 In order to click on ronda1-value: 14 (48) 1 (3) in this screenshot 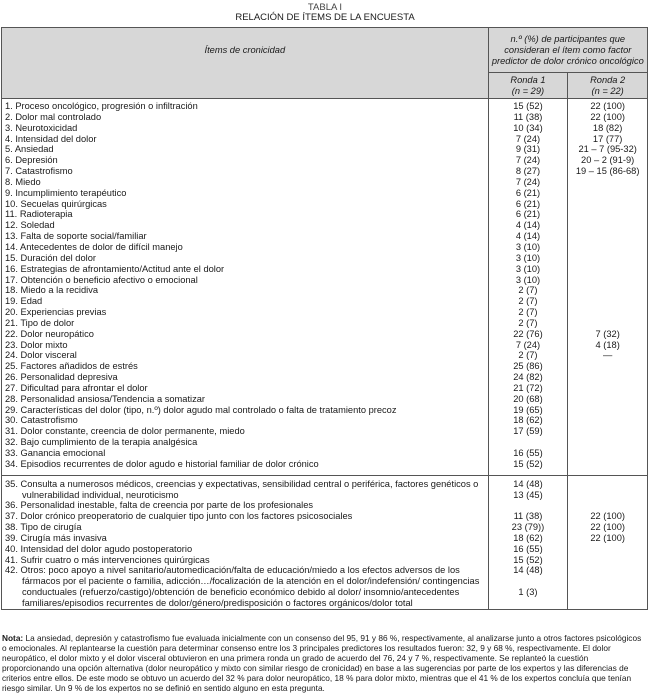, I will do `click(527, 587)`.